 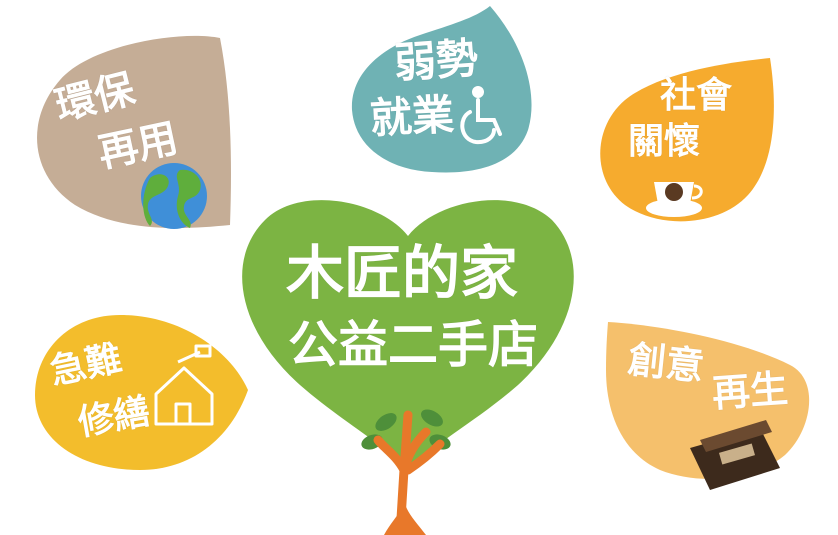 What do you see at coordinates (402, 273) in the screenshot?
I see `center-title-line1: 木匠的家` at bounding box center [402, 273].